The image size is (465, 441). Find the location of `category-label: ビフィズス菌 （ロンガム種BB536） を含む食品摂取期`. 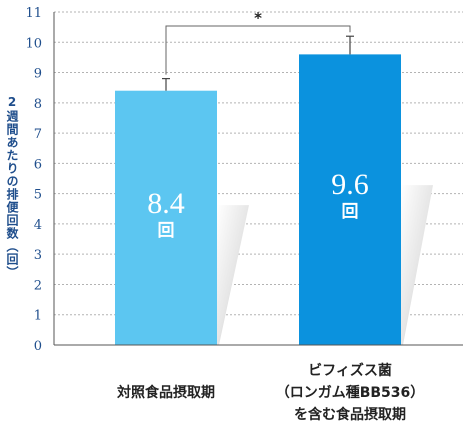

category-label: ビフィズス菌 （ロンガム種BB536） を含む食品摂取期 is located at coordinates (350, 392).